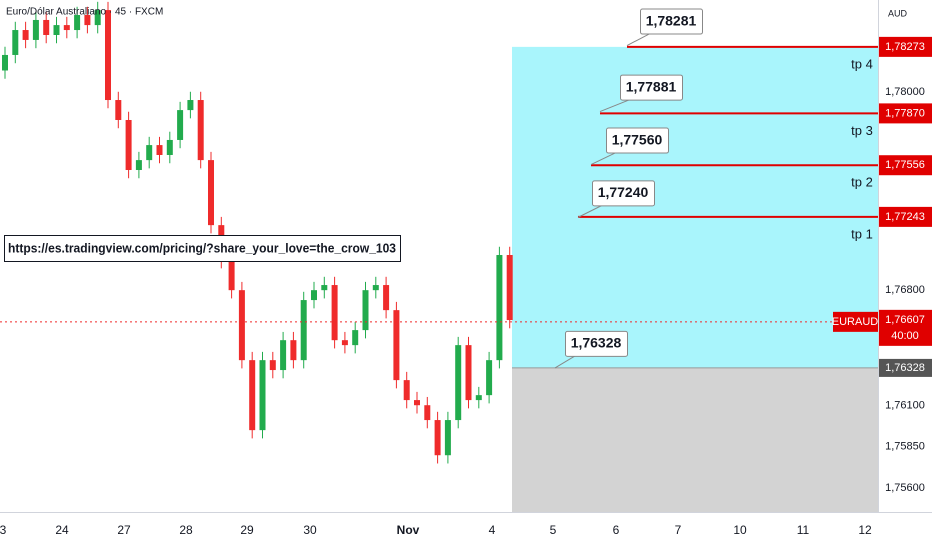  Describe the element at coordinates (855, 321) in the screenshot. I see `symbol-box` at that location.